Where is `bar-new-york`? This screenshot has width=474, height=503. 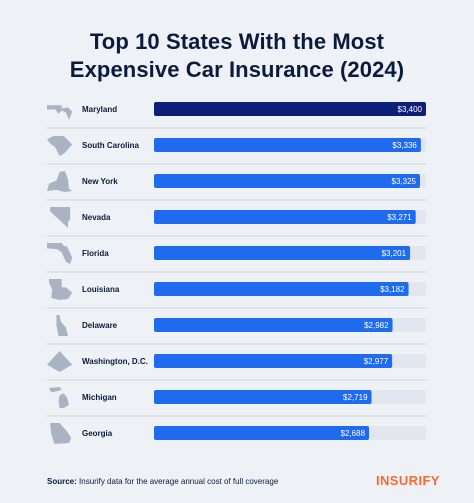 bar-new-york is located at coordinates (287, 181).